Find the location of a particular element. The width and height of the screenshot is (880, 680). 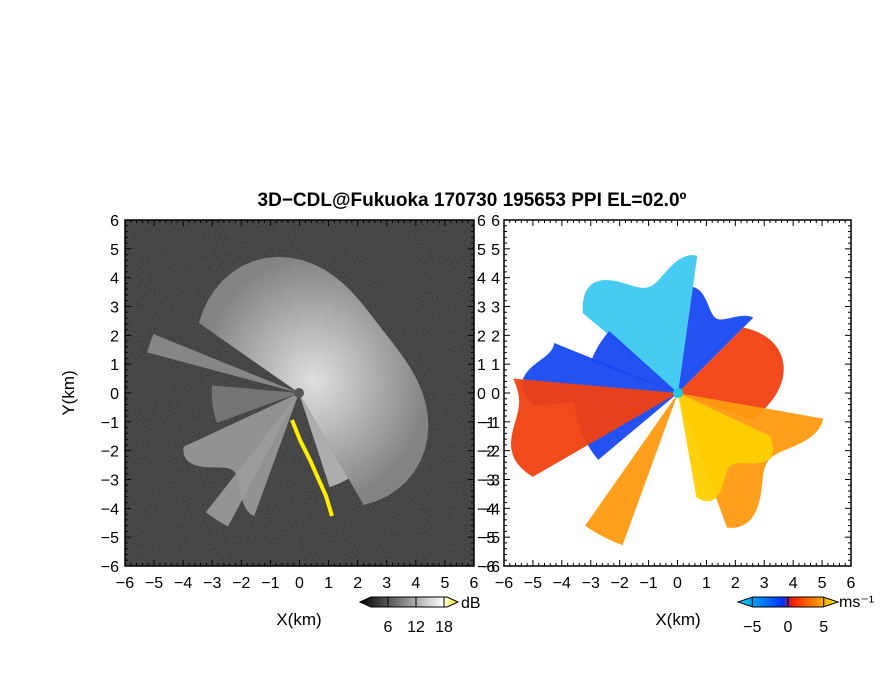

left-echo-sectors is located at coordinates (288, 391).